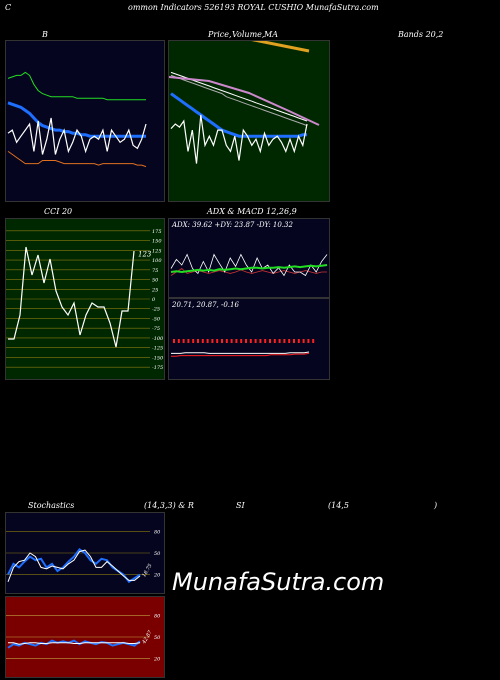  I want to click on cci-tick-label: -150, so click(158, 358).